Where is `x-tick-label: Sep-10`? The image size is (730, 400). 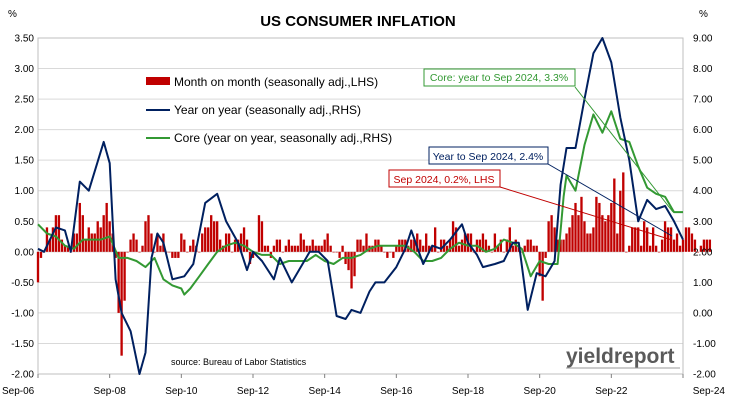
x-tick-label: Sep-10 is located at coordinates (181, 391).